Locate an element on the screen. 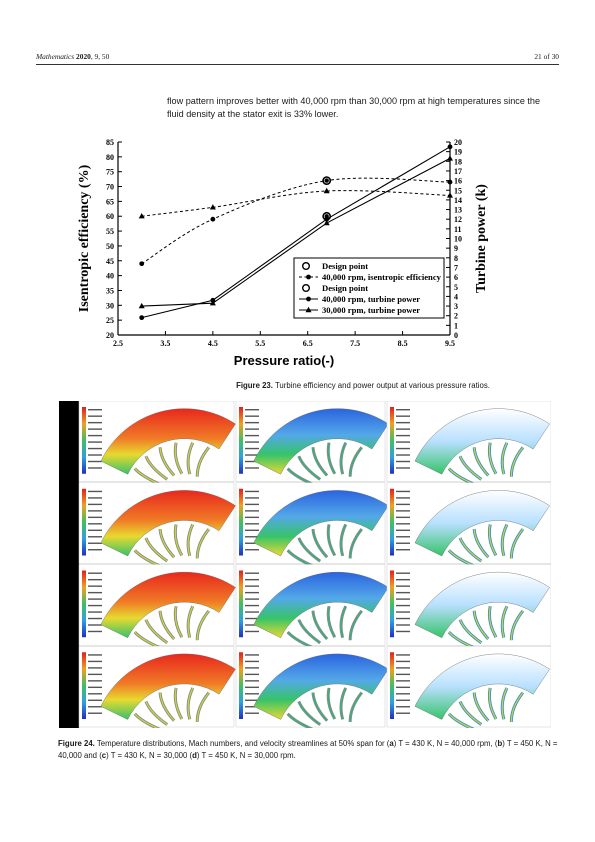  x-tick-label: 8.5 is located at coordinates (403, 343).